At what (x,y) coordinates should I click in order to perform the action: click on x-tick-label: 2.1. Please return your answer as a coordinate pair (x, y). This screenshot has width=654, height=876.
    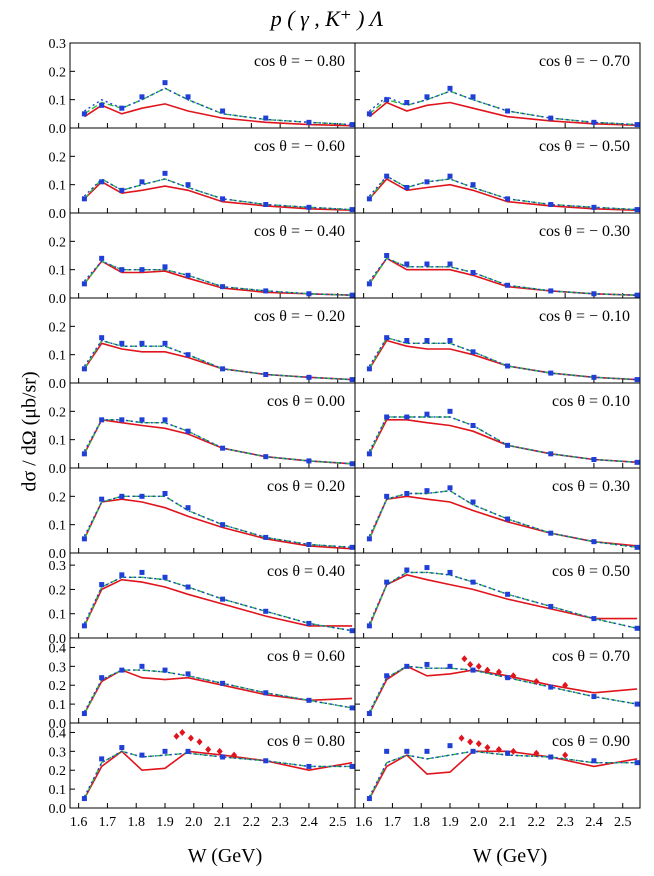
    Looking at the image, I should click on (508, 822).